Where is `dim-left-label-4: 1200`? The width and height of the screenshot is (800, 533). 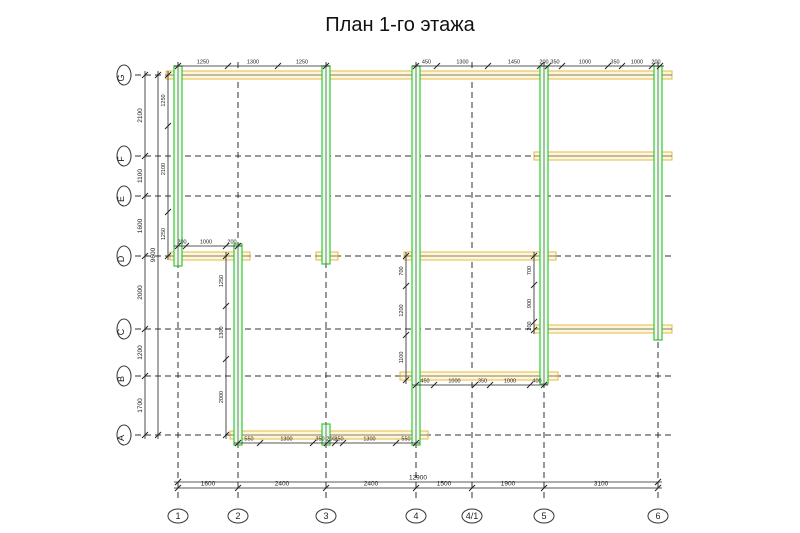
dim-left-label-4: 1200 is located at coordinates (140, 352).